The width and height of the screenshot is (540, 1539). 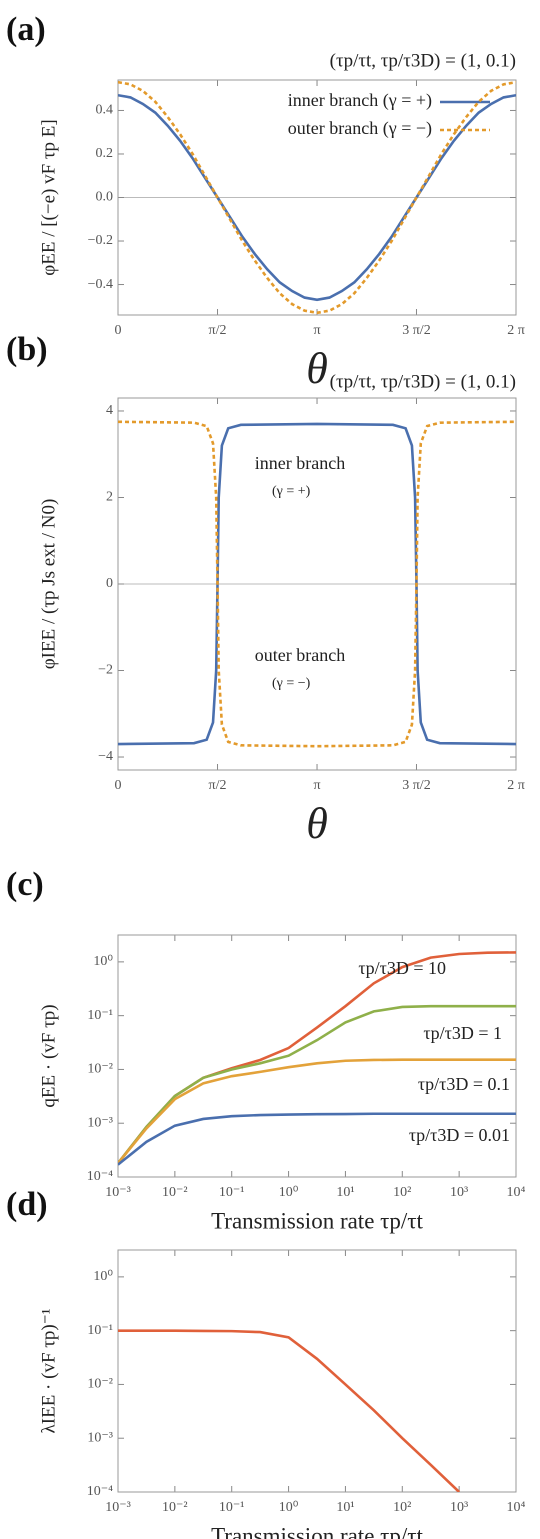 What do you see at coordinates (462, 1033) in the screenshot?
I see `series-label: τp/τ3D = 1` at bounding box center [462, 1033].